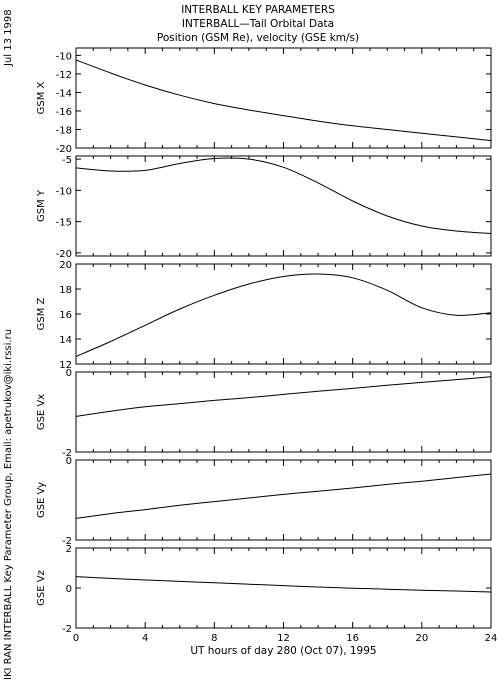  Describe the element at coordinates (258, 24) in the screenshot. I see `chart-title-line-2: INTERBALL—Tail Orbital Data` at that location.